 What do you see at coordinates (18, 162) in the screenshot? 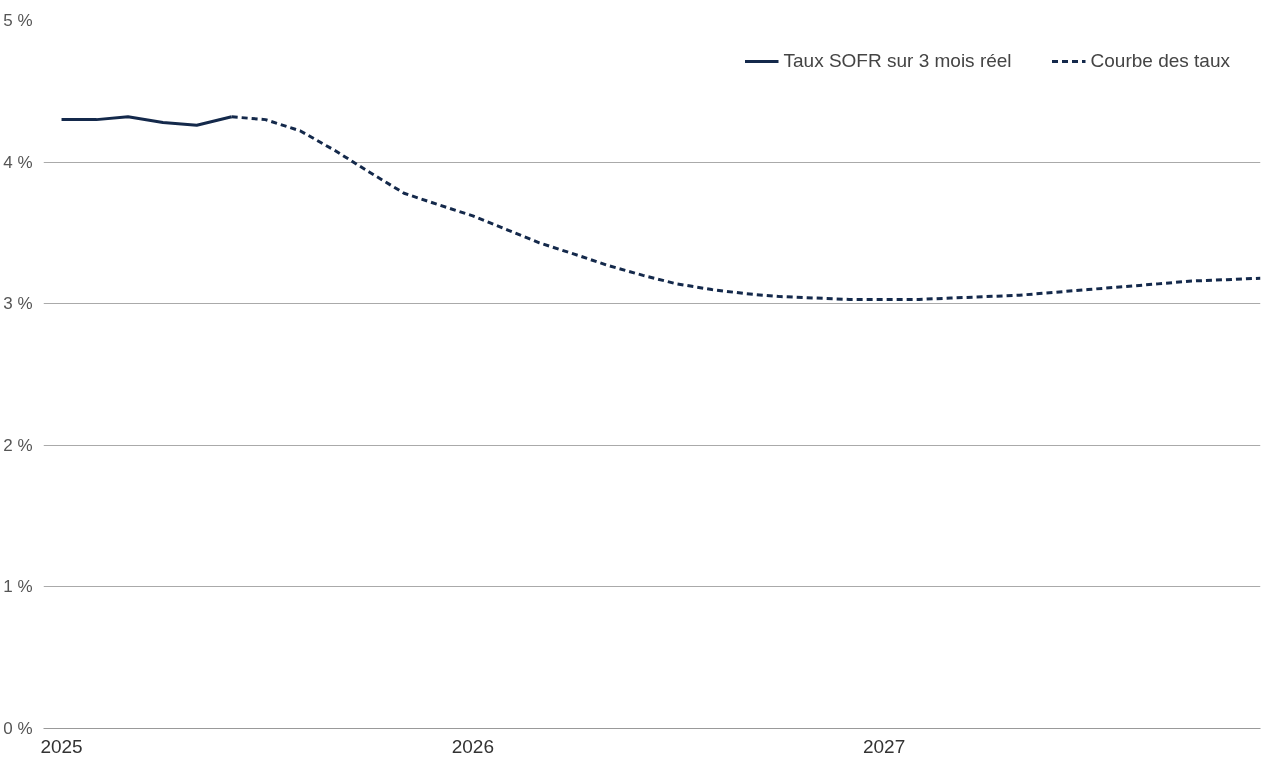
I see `y-tick-label: 4 %` at bounding box center [18, 162].